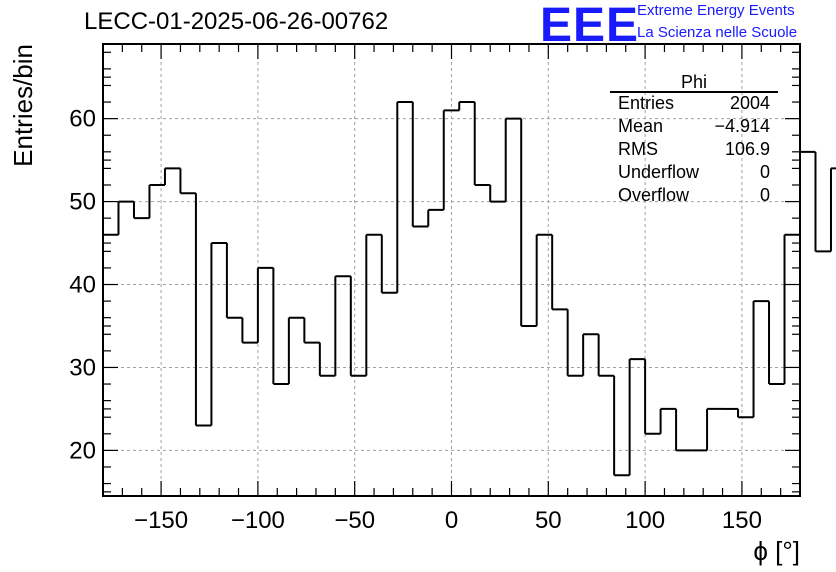 The image size is (836, 572). Describe the element at coordinates (641, 126) in the screenshot. I see `stats-label-mean: Mean` at that location.